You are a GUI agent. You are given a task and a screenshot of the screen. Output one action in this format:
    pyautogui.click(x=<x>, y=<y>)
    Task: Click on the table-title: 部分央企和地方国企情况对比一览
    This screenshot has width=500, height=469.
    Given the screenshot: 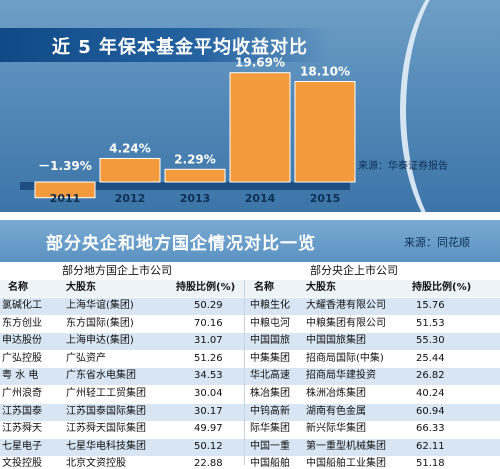 What is the action you would take?
    pyautogui.click(x=181, y=244)
    